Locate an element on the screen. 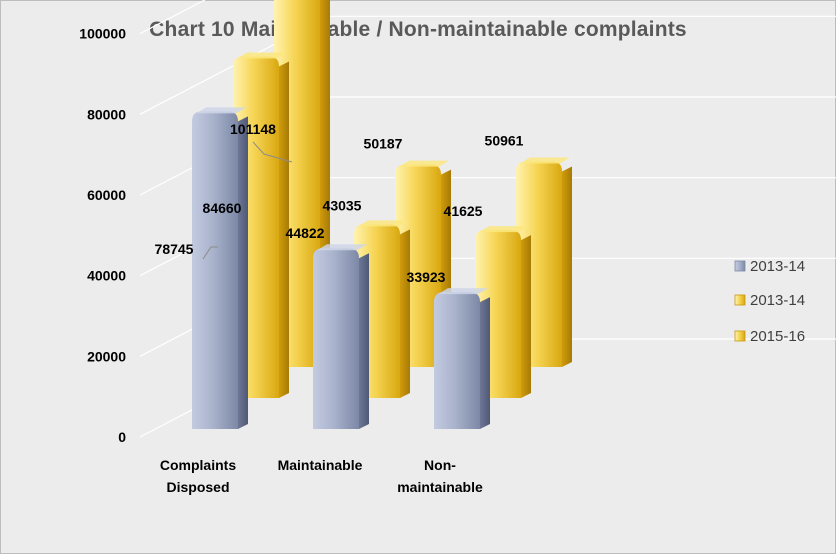 This screenshot has height=554, width=836. y-tick-label: 0 is located at coordinates (122, 437).